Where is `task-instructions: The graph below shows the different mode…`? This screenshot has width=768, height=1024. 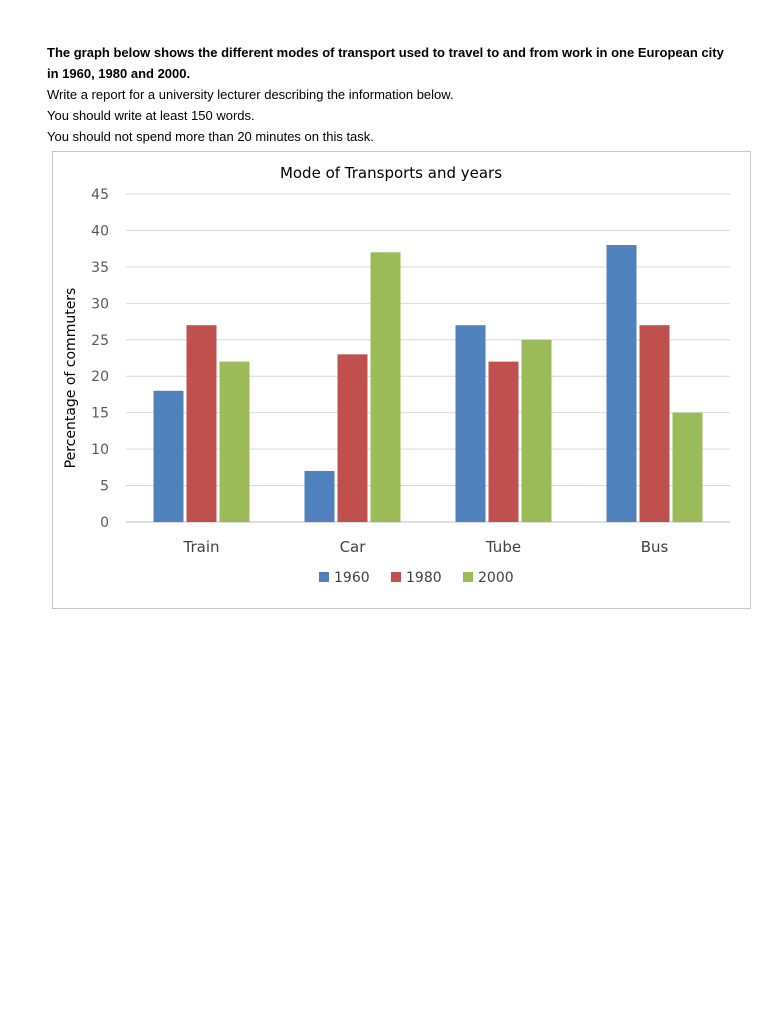
task-instructions: The graph below shows the different mode… is located at coordinates (392, 94).